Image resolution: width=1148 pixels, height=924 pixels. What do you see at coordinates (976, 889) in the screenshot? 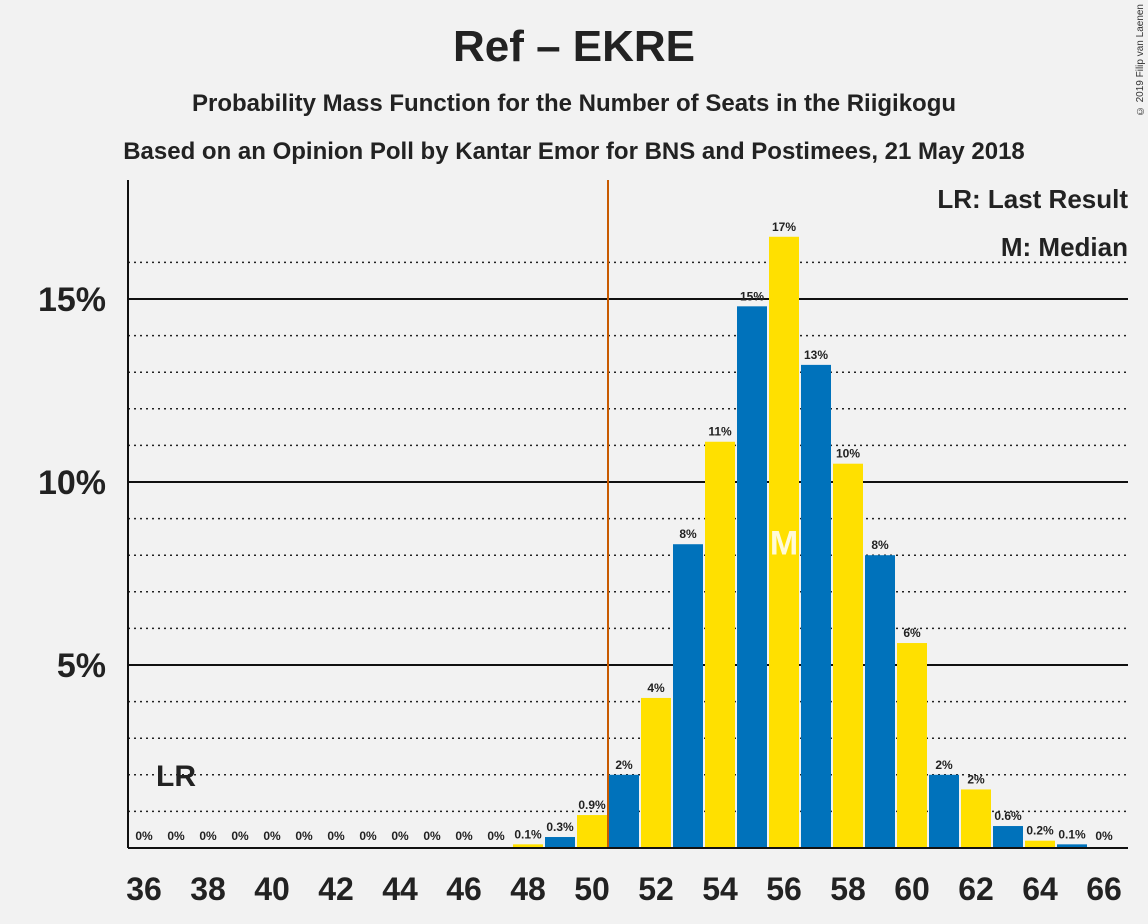
I see `x-tick-label: 62` at bounding box center [976, 889].